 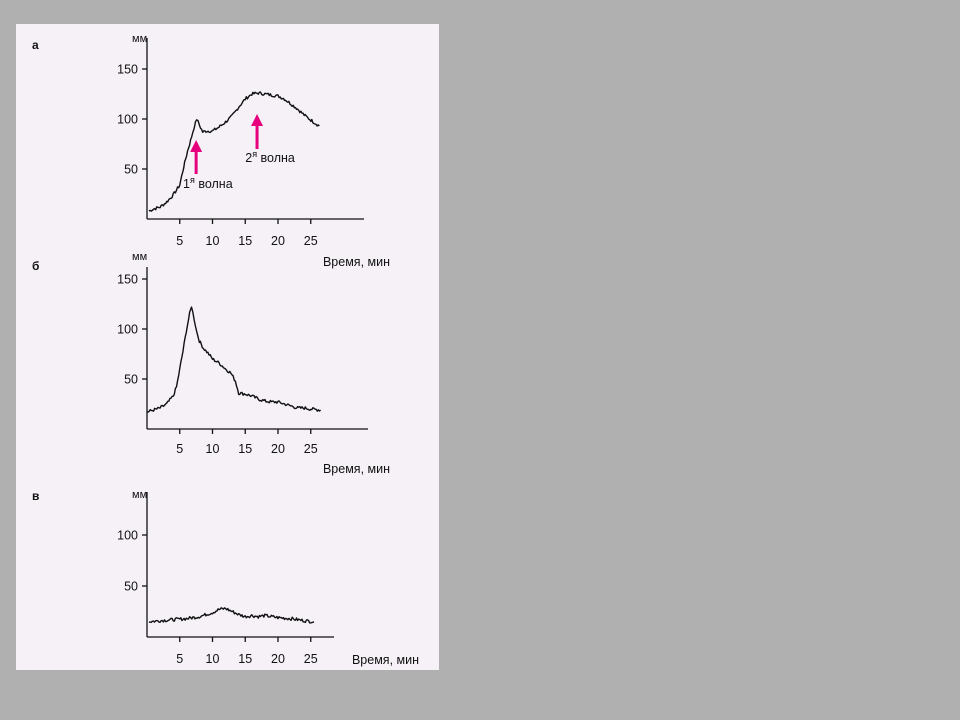 What do you see at coordinates (35, 45) in the screenshot?
I see `panel-letter: а` at bounding box center [35, 45].